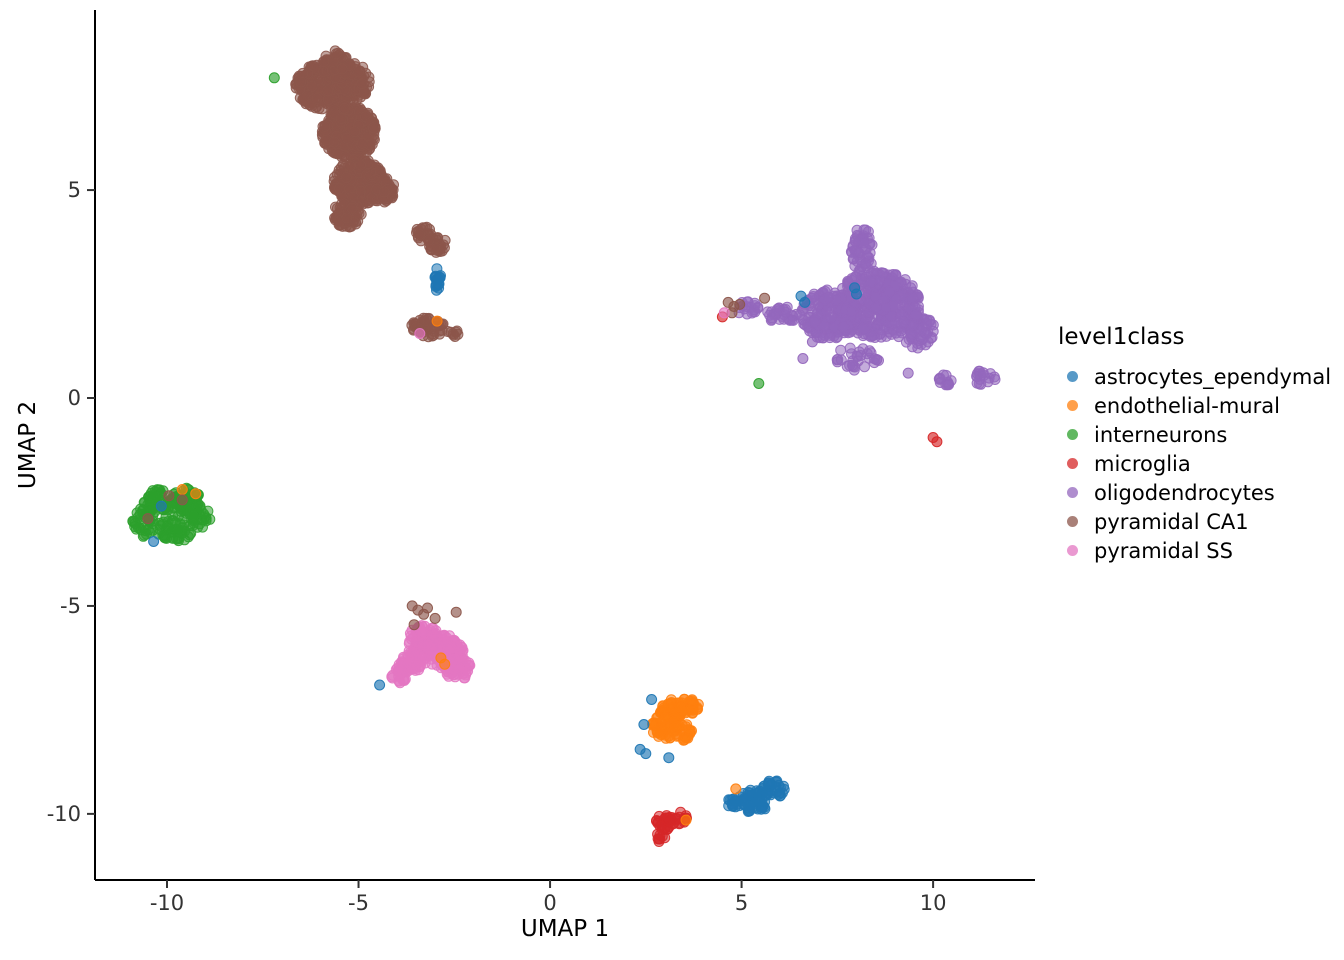  I want to click on x-tick-label: -10, so click(167, 903).